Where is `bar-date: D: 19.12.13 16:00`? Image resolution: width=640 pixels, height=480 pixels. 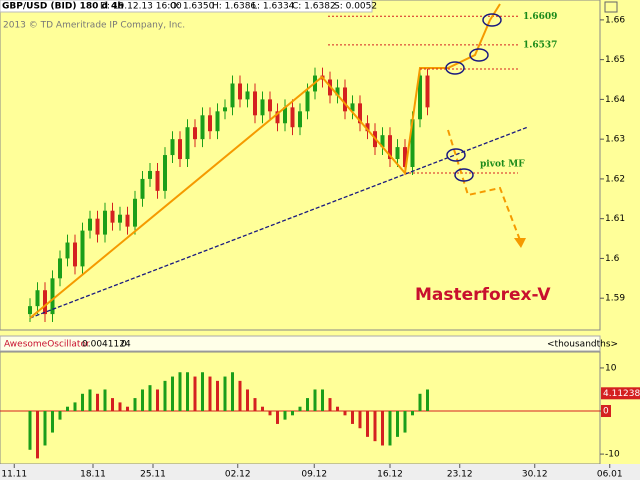 bar-date: D: 19.12.13 16:00 is located at coordinates (141, 7).